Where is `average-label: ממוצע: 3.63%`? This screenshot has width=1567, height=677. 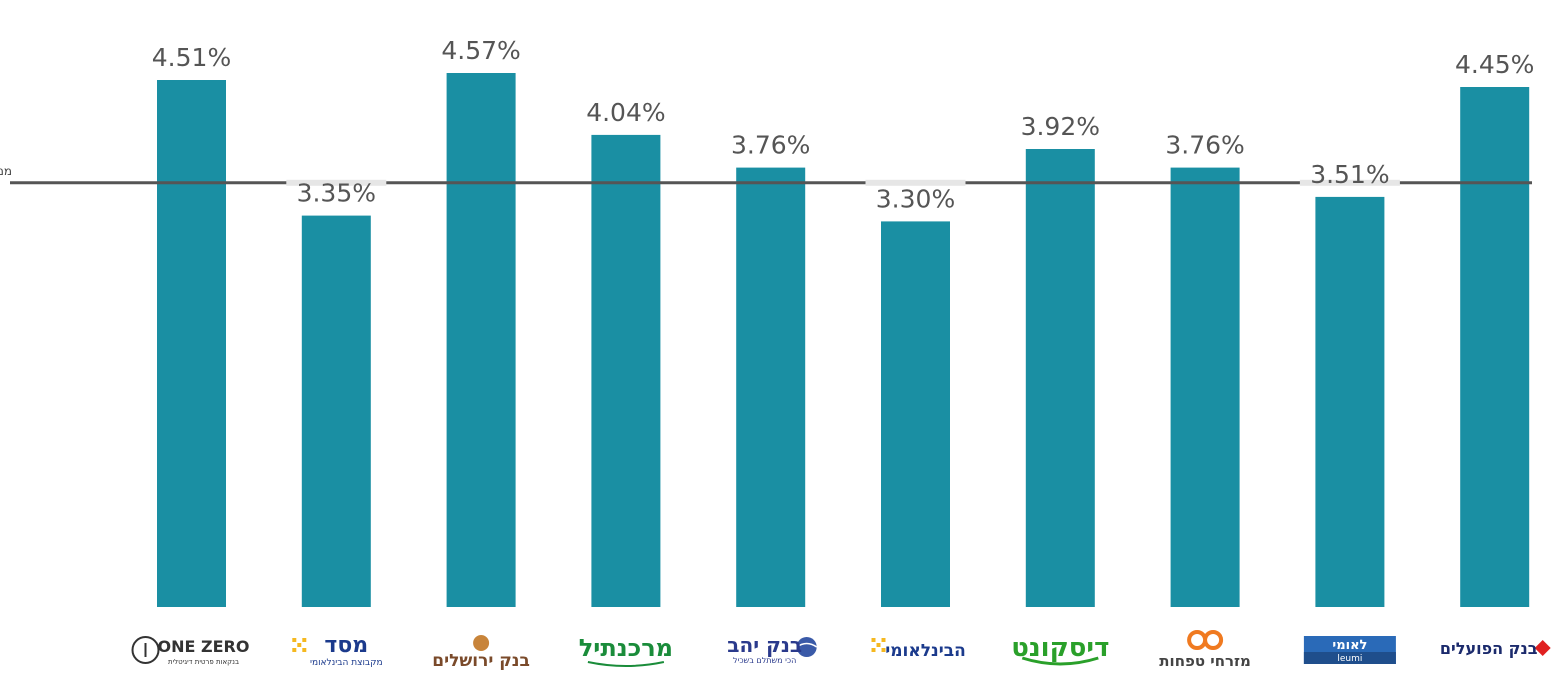 average-label: ממוצע: 3.63% is located at coordinates (6, 171).